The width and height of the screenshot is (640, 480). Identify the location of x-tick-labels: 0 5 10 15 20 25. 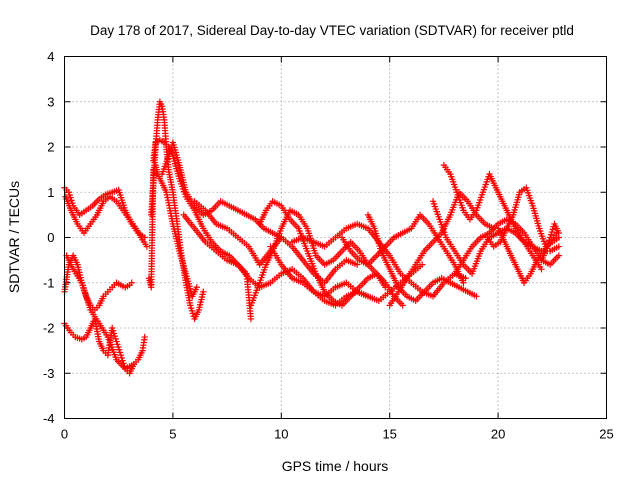
(337, 434).